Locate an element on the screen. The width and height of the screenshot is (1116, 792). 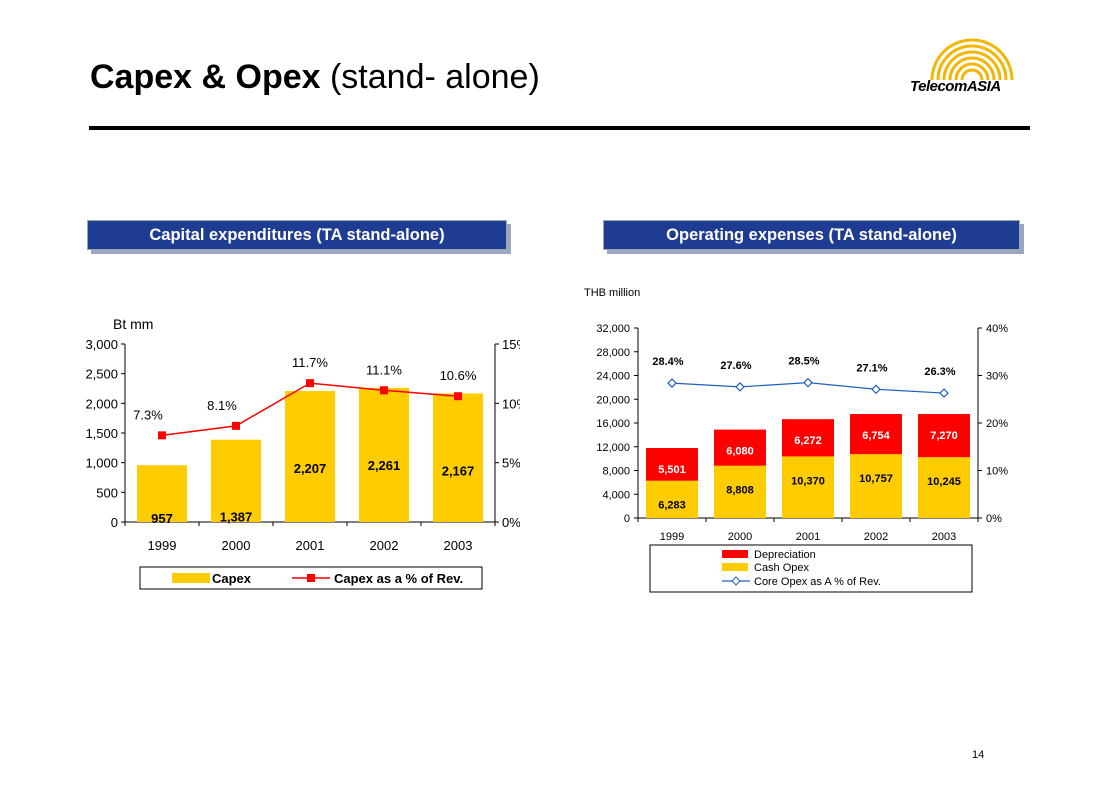
y-unit-label: Bt mm is located at coordinates (133, 324).